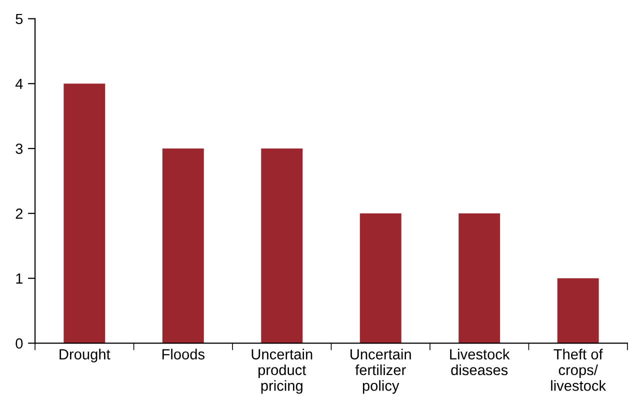 This screenshot has height=416, width=637. What do you see at coordinates (19, 279) in the screenshot?
I see `y-tick-label: 1` at bounding box center [19, 279].